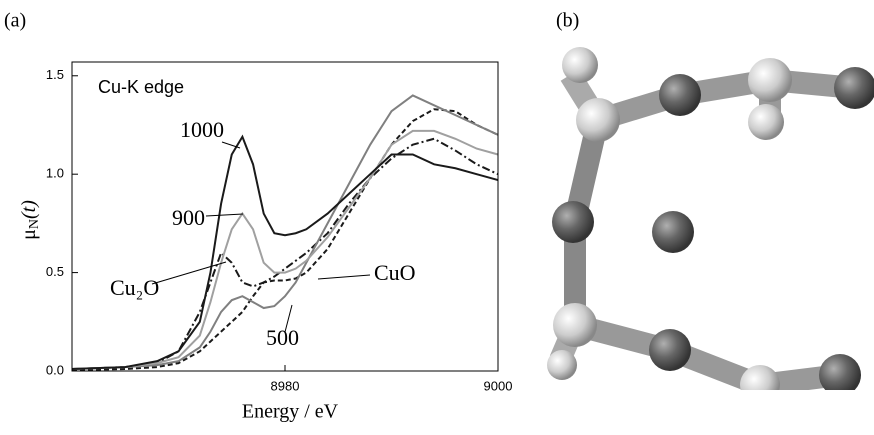 The height and width of the screenshot is (435, 874). What do you see at coordinates (498, 385) in the screenshot?
I see `x-tick-label: 9000` at bounding box center [498, 385].